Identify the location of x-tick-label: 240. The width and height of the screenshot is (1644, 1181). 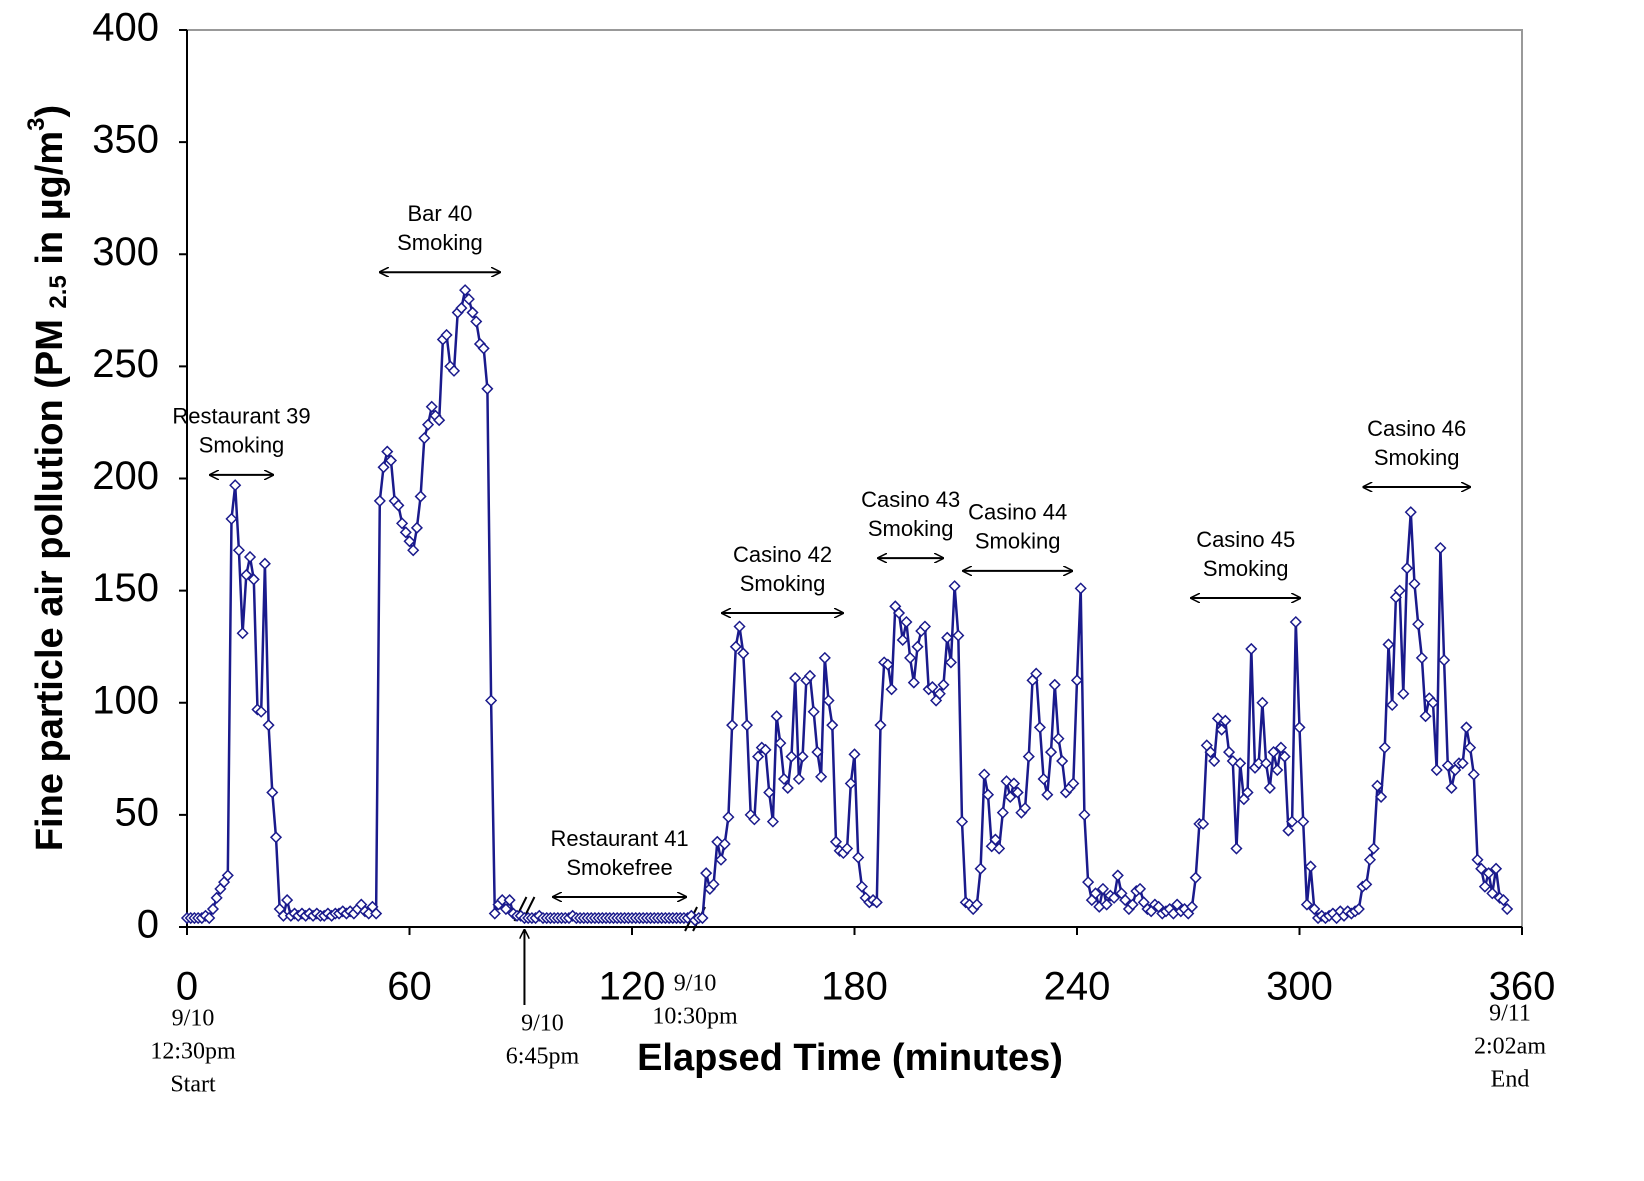
(1077, 987).